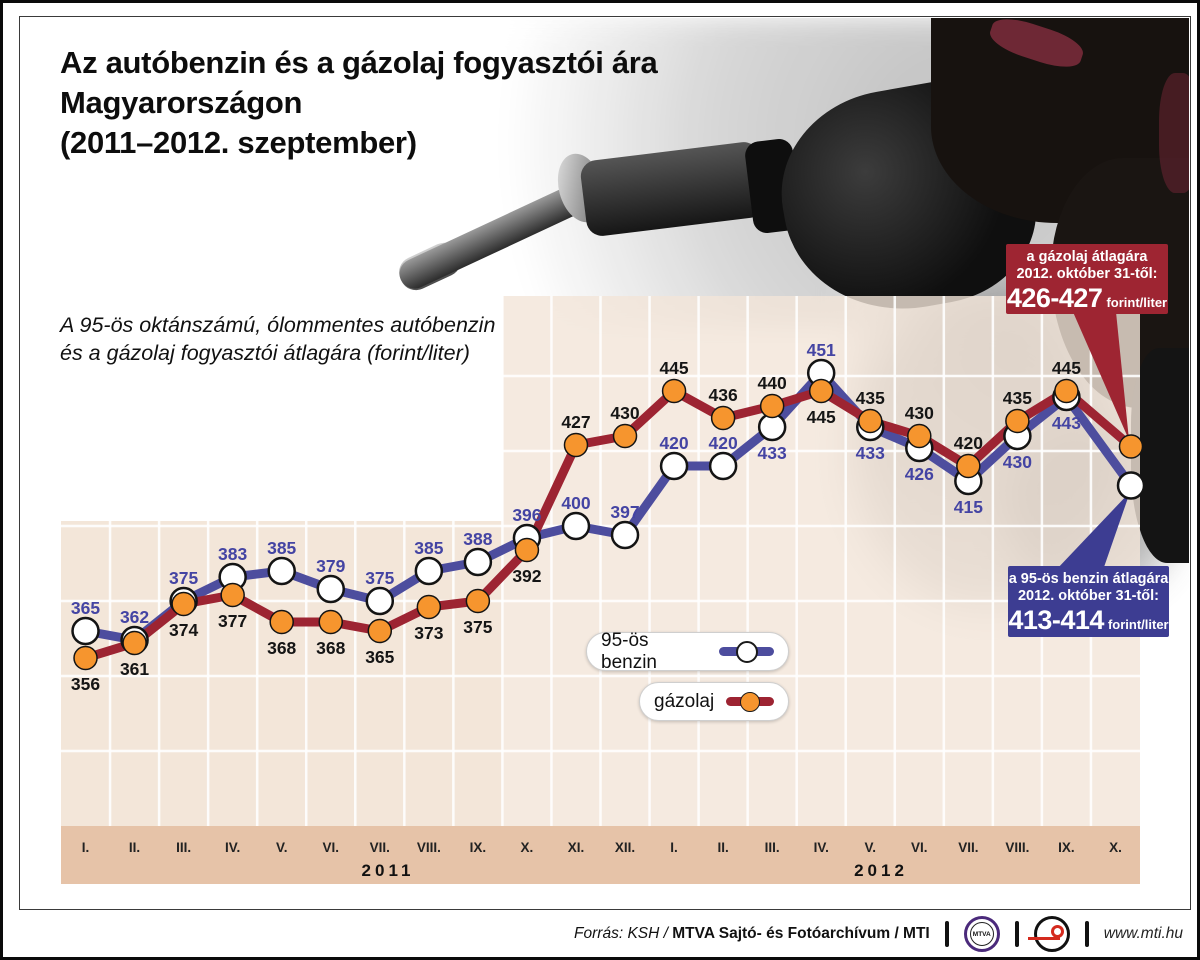 The image size is (1200, 960). I want to click on legend-sample-benzin-line, so click(746, 651).